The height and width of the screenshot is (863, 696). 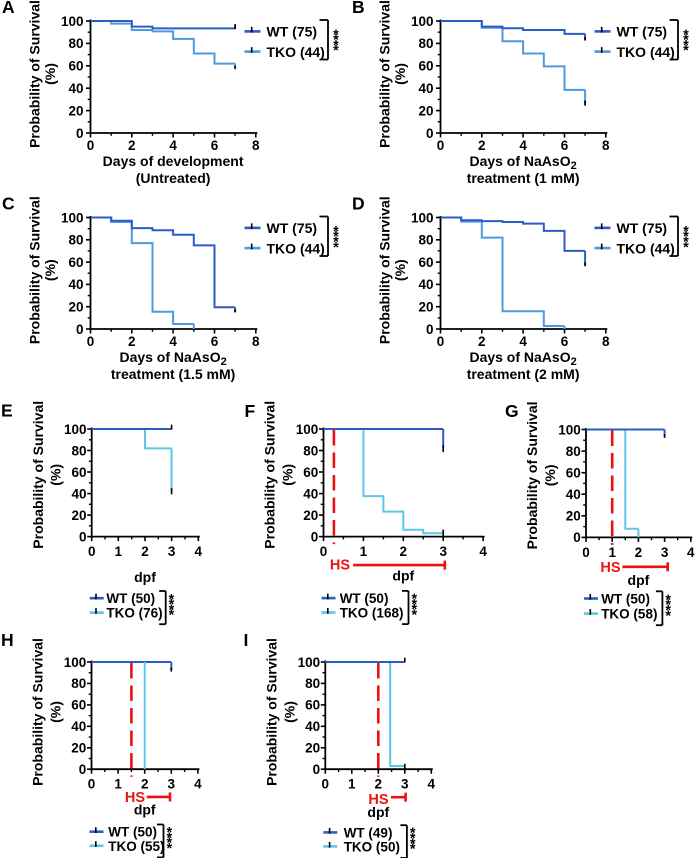 I want to click on svg-text: WT (50), so click(x=132, y=832).